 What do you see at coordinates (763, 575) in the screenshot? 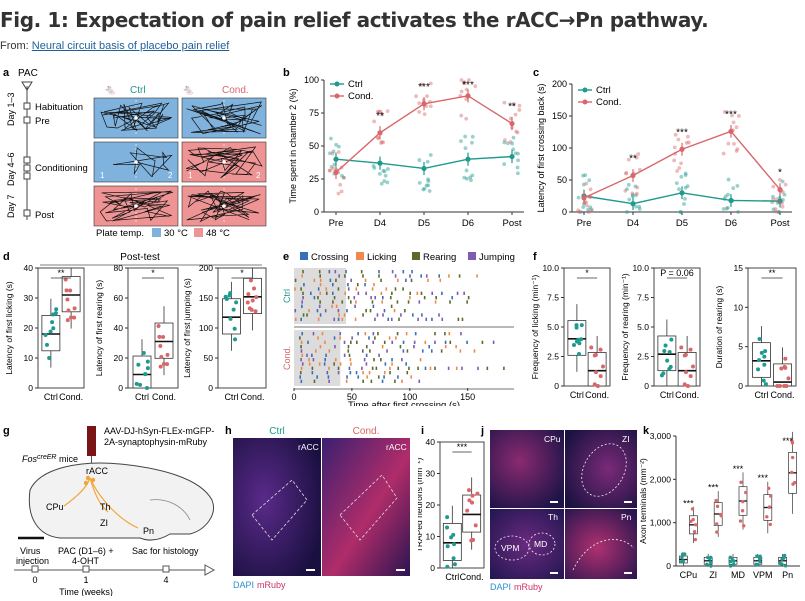
I see `k-xtick-label-3: VPM` at bounding box center [763, 575].